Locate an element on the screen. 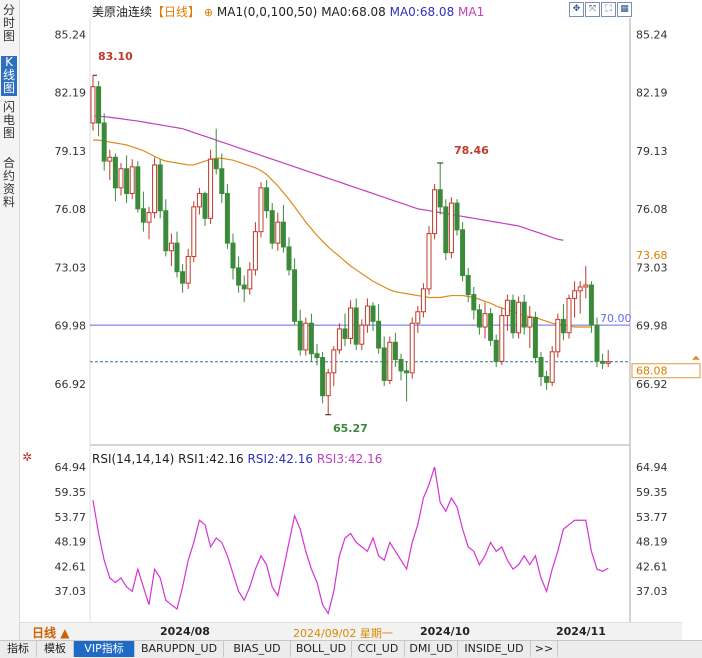 The width and height of the screenshot is (702, 658). price-tick-right: 66.92 is located at coordinates (652, 384).